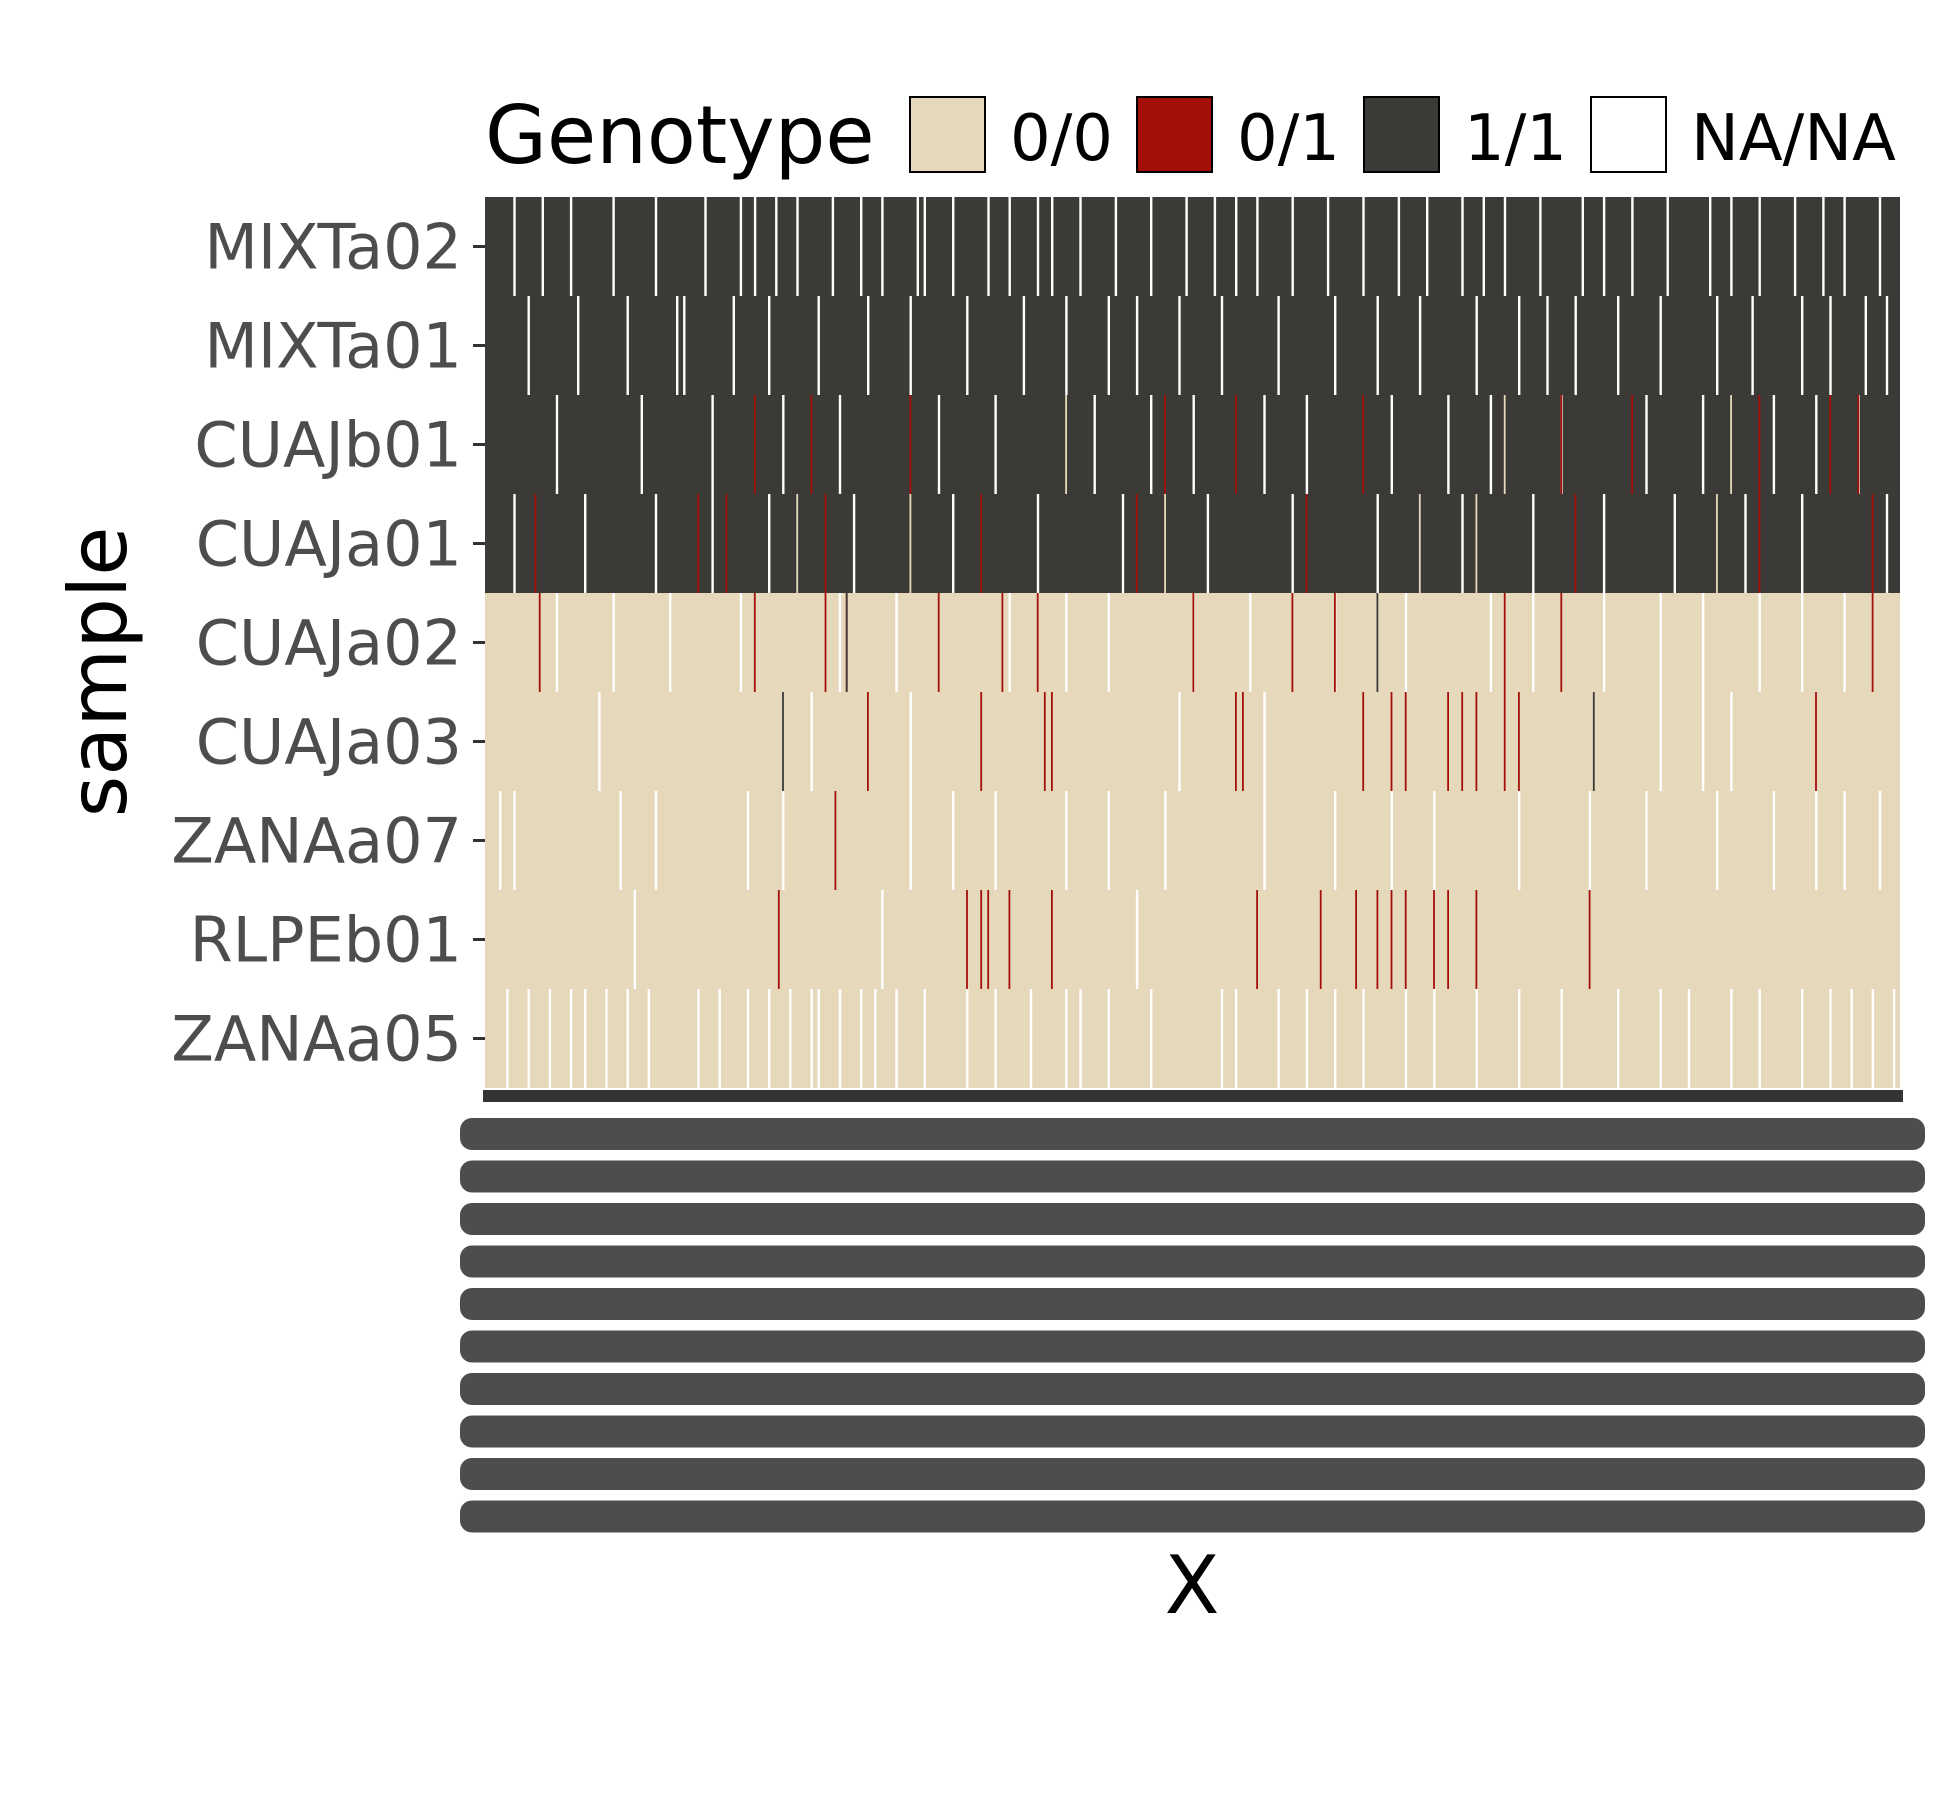 The image size is (1950, 1800). Describe the element at coordinates (329, 643) in the screenshot. I see `y-tick-label-cuaja02: CUAJa02` at that location.